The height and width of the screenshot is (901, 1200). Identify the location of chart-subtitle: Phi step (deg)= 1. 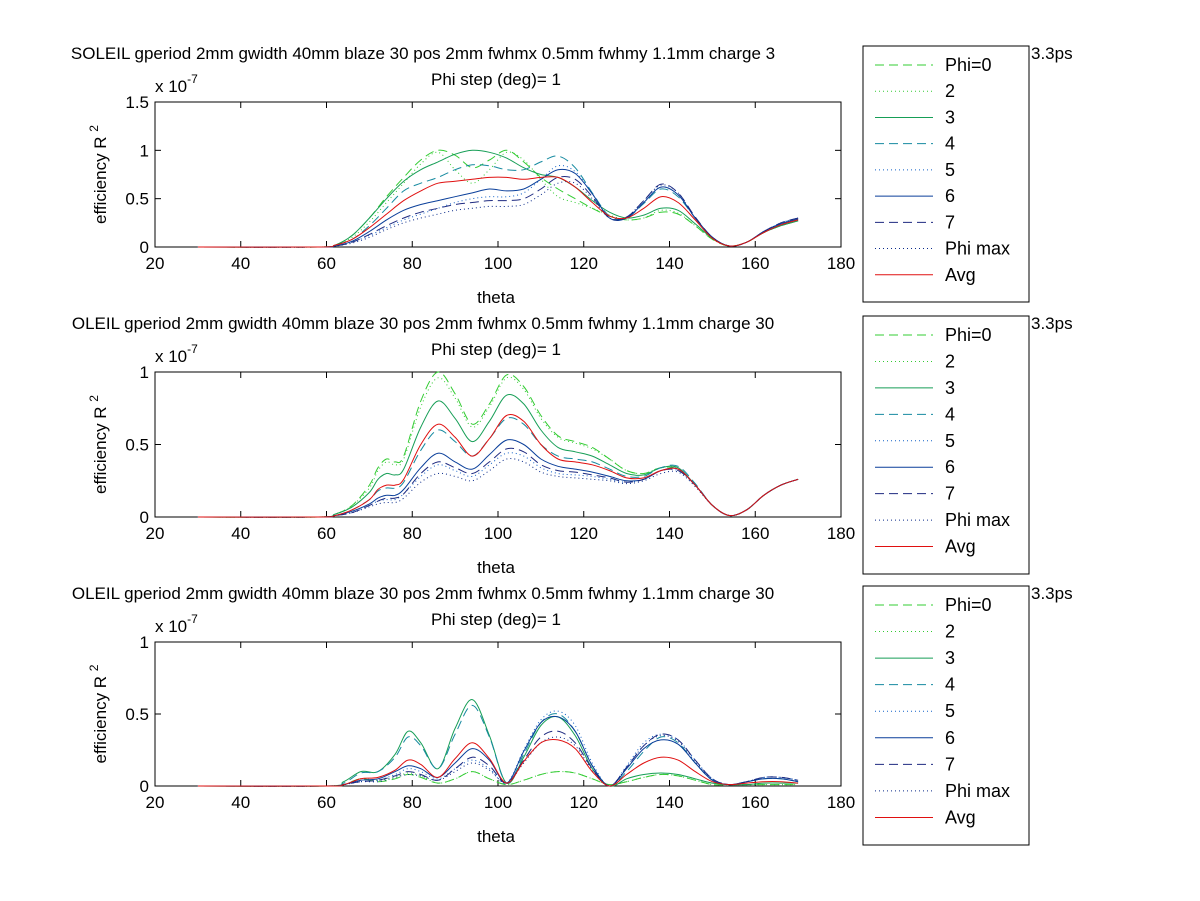
(496, 79).